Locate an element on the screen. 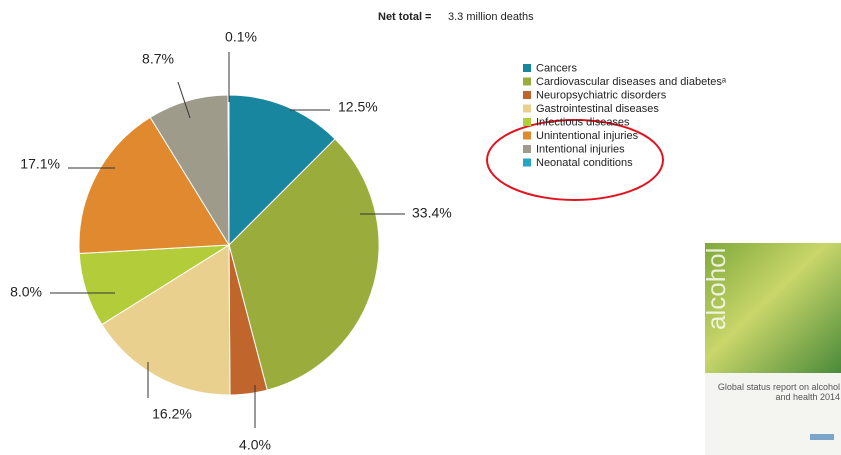 This screenshot has width=841, height=455. slice-label: 17.1% is located at coordinates (40, 164).